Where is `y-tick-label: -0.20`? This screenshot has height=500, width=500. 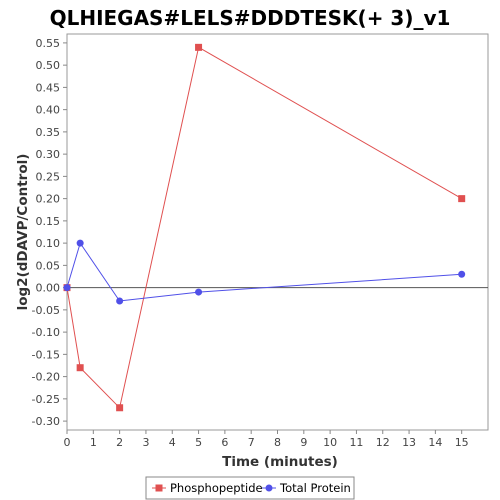 y-tick-label: -0.20 is located at coordinates (46, 377).